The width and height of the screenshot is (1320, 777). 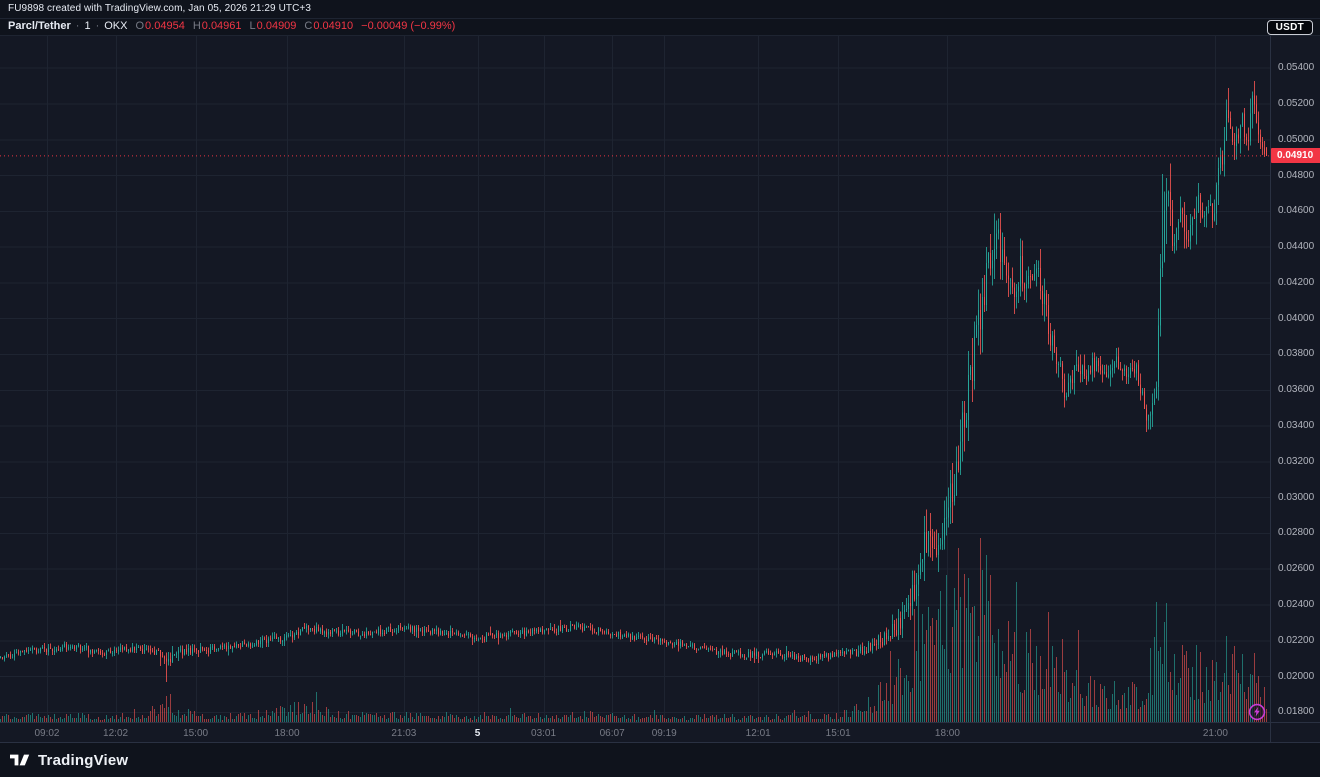 What do you see at coordinates (116, 26) in the screenshot?
I see `exchange-label: OKX` at bounding box center [116, 26].